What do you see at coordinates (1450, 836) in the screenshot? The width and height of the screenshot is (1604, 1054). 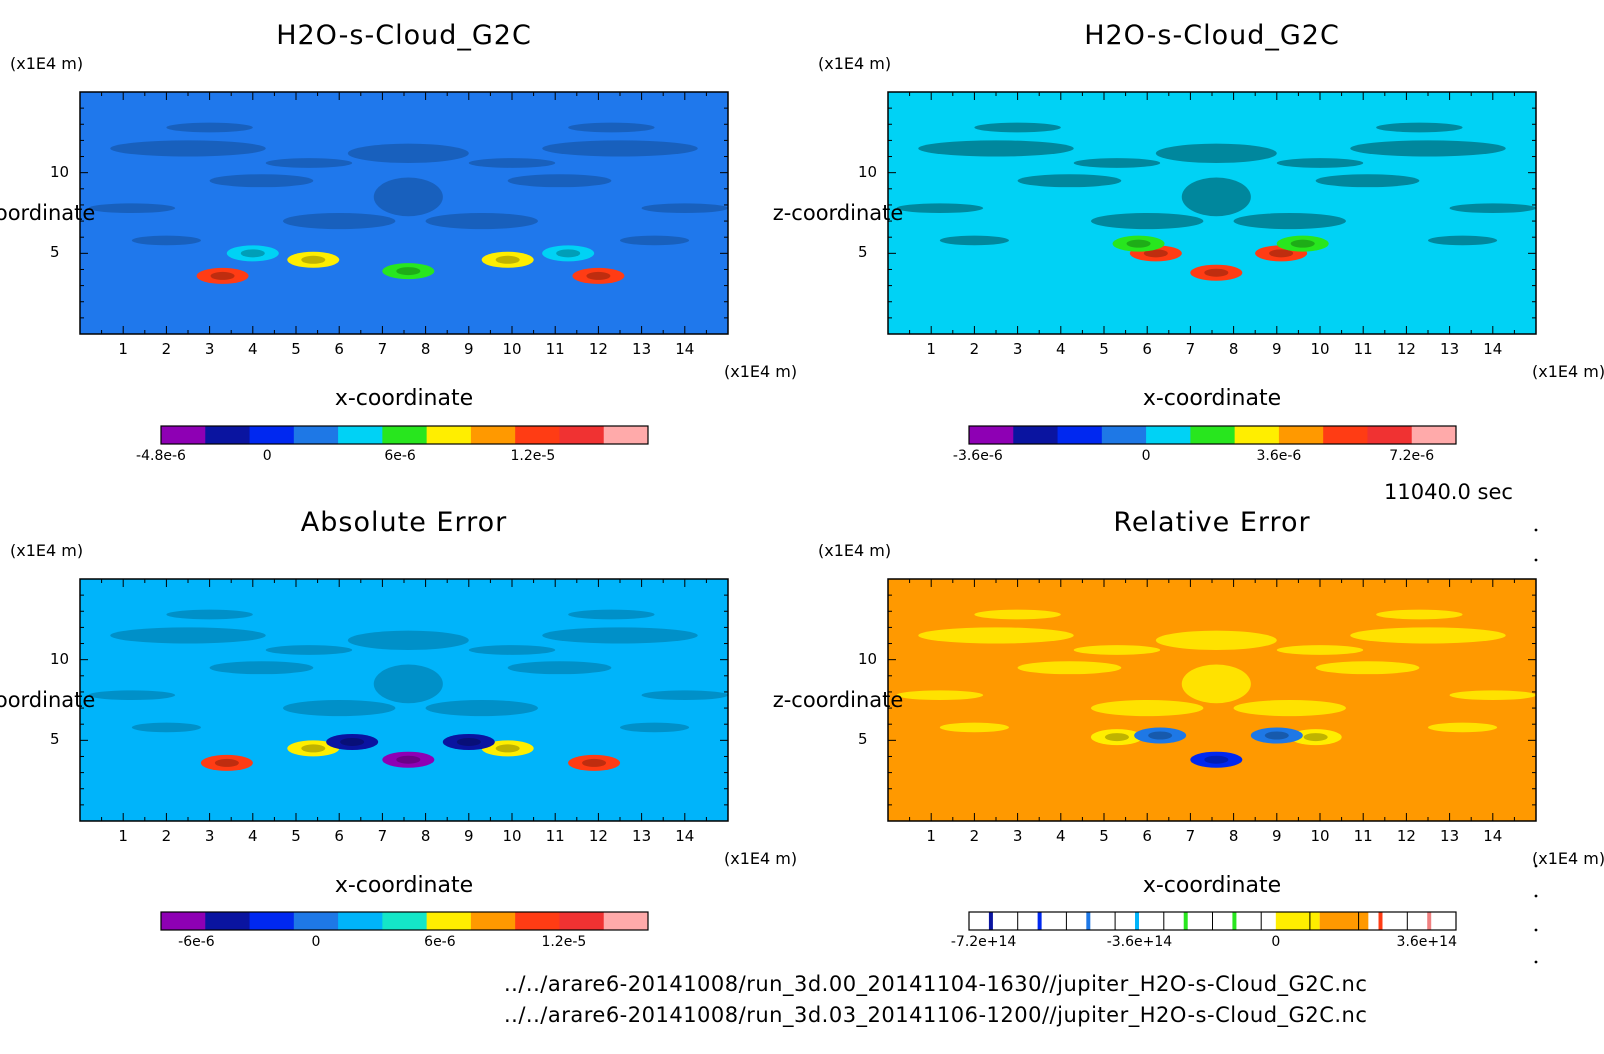 I see `x-tick-label: 13` at bounding box center [1450, 836].